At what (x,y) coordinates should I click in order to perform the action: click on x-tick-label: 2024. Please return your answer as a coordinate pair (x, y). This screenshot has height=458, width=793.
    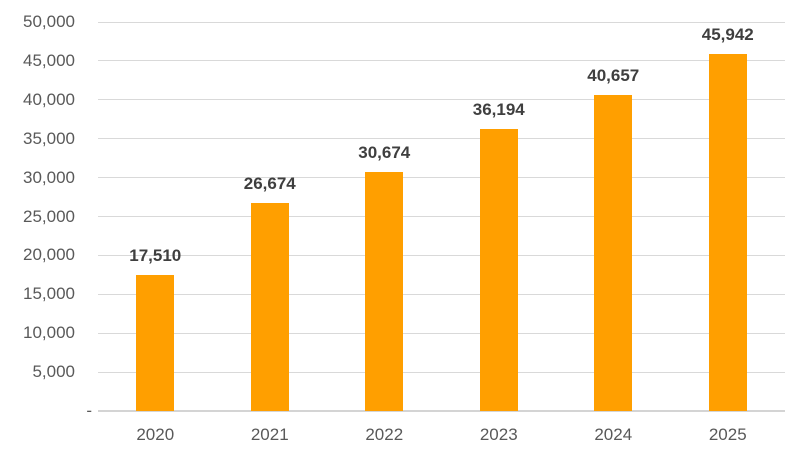
    Looking at the image, I should click on (613, 434).